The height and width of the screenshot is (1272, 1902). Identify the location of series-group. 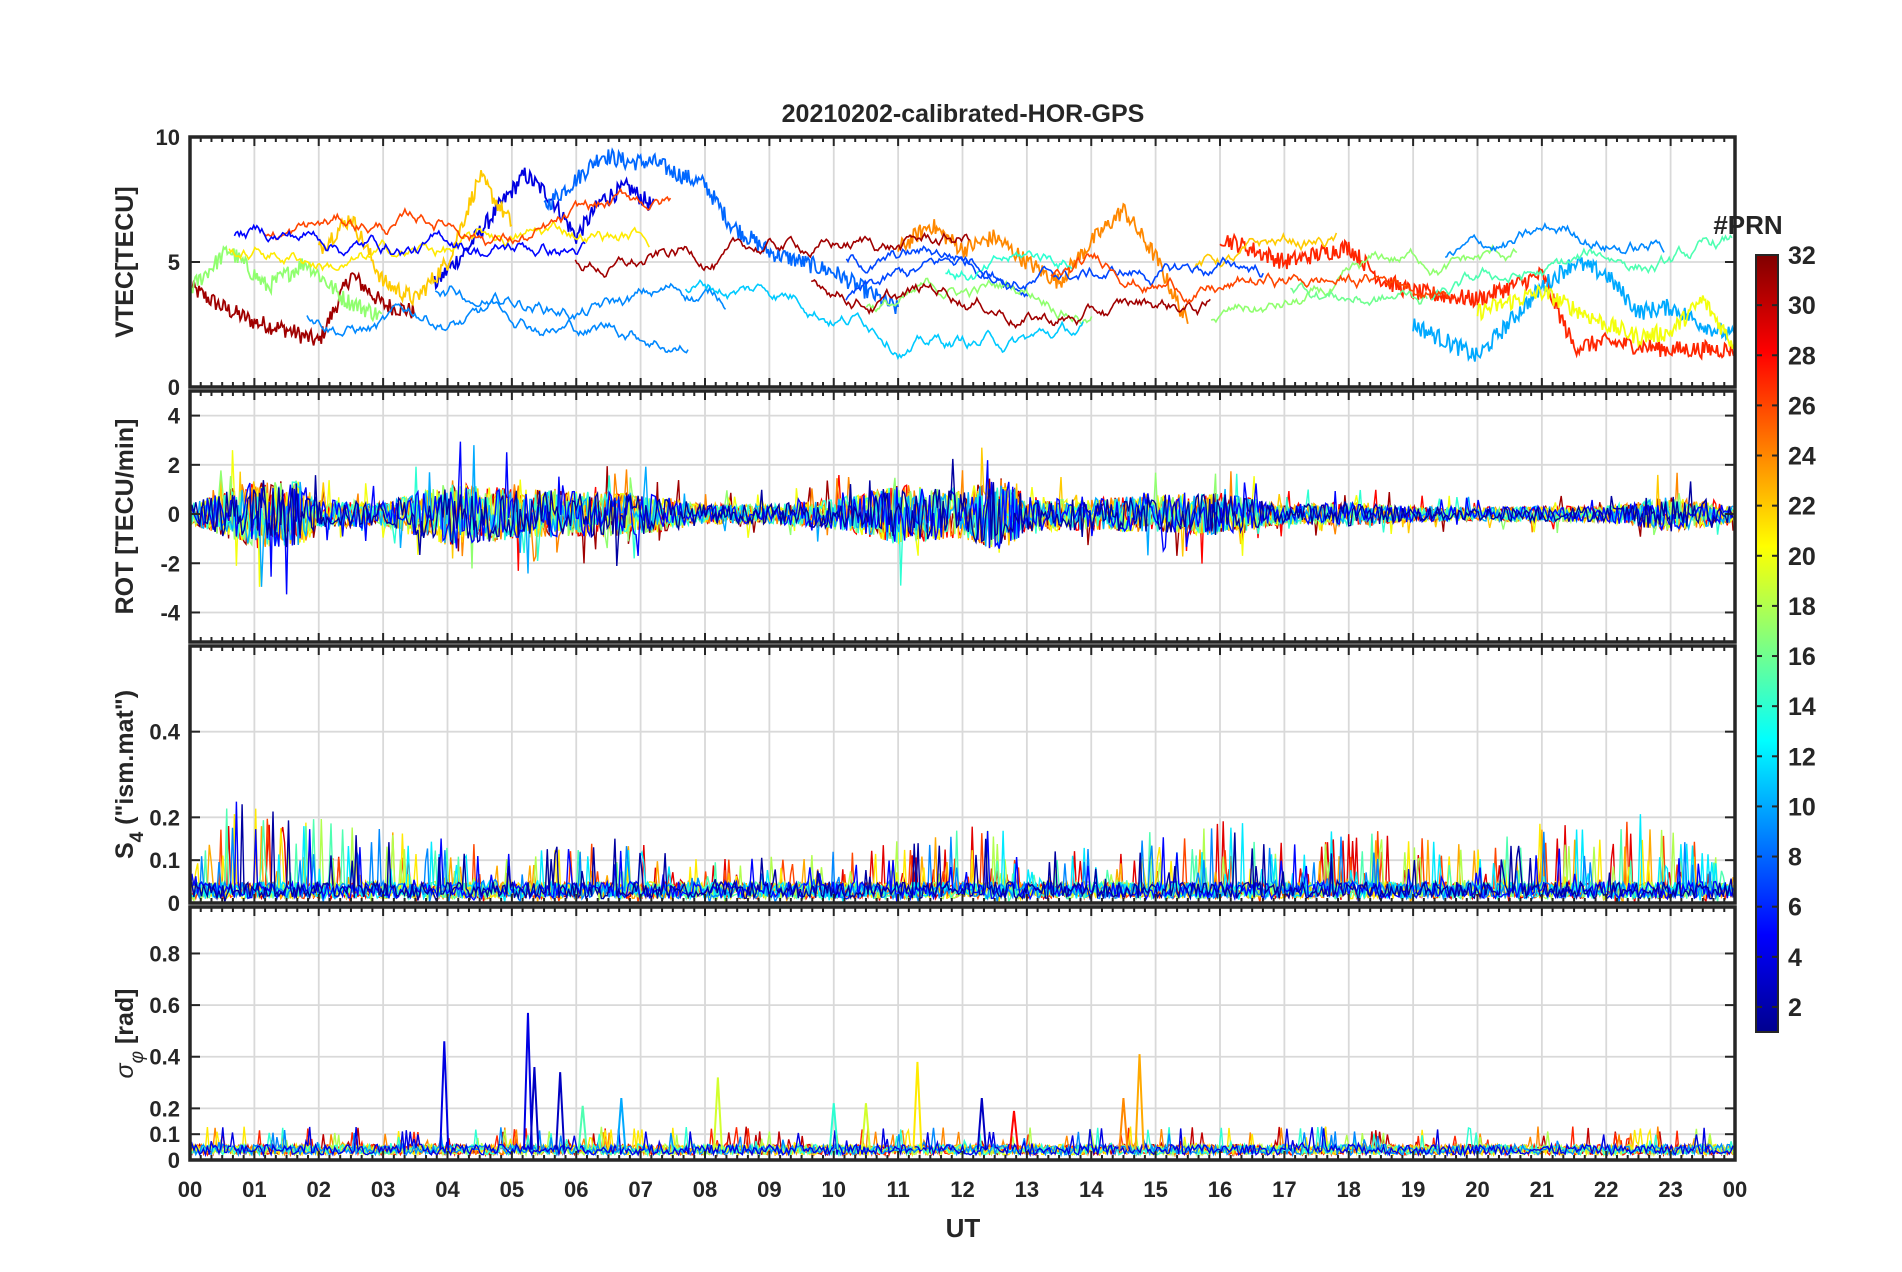
(962, 852).